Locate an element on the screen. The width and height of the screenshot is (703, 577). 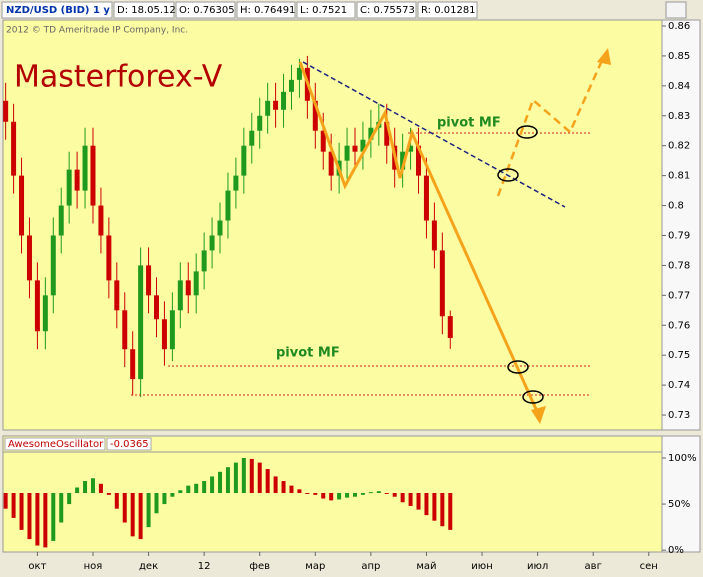
y-tick-label: 0.73 is located at coordinates (679, 415).